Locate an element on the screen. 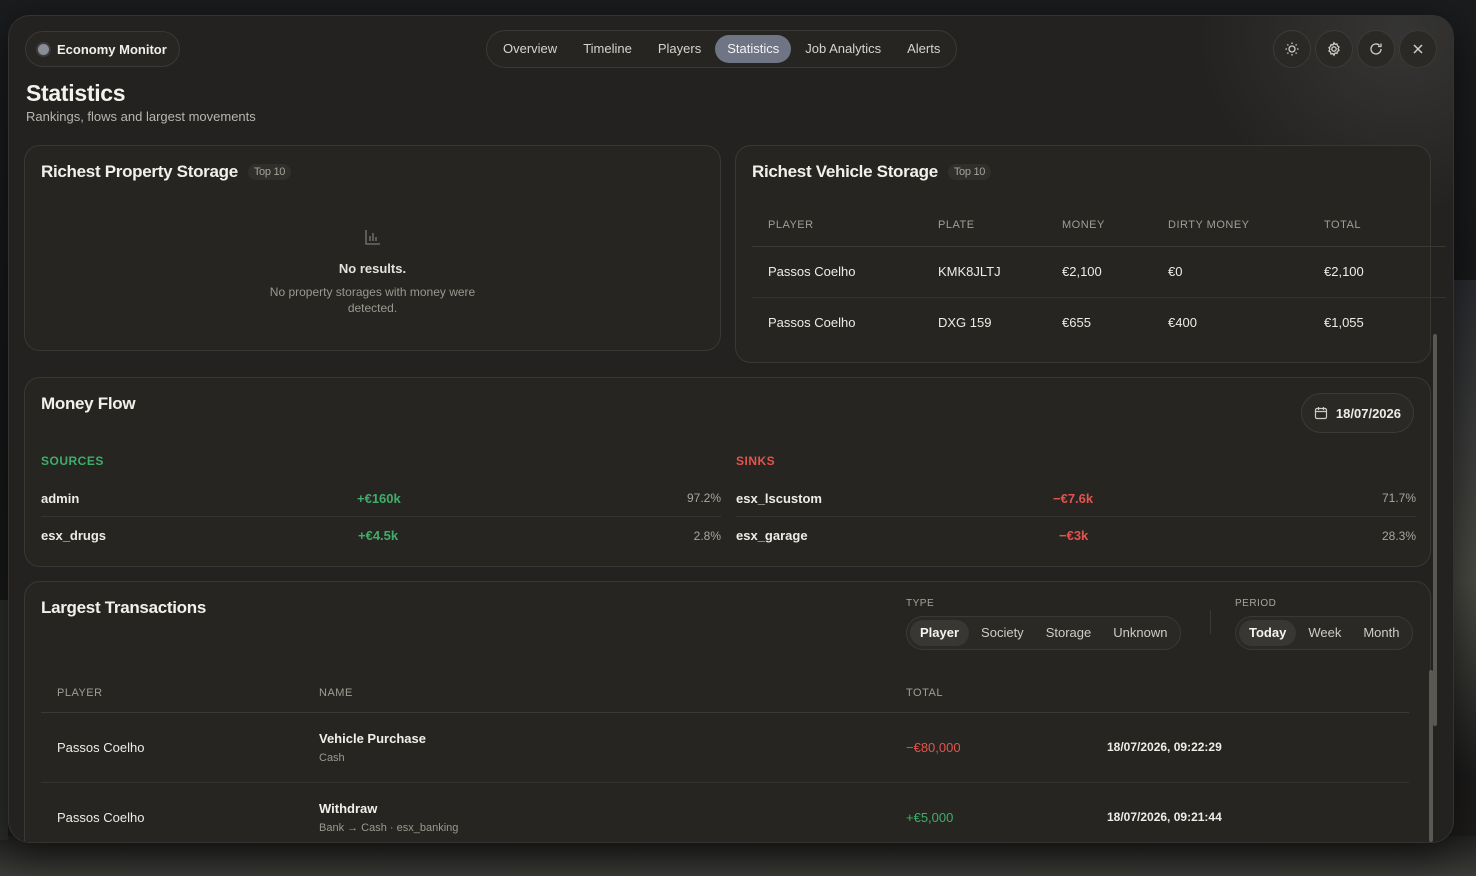 This screenshot has height=876, width=1476. cell-timestamp: 18/07/2026, 09:21:44 is located at coordinates (1250, 812).